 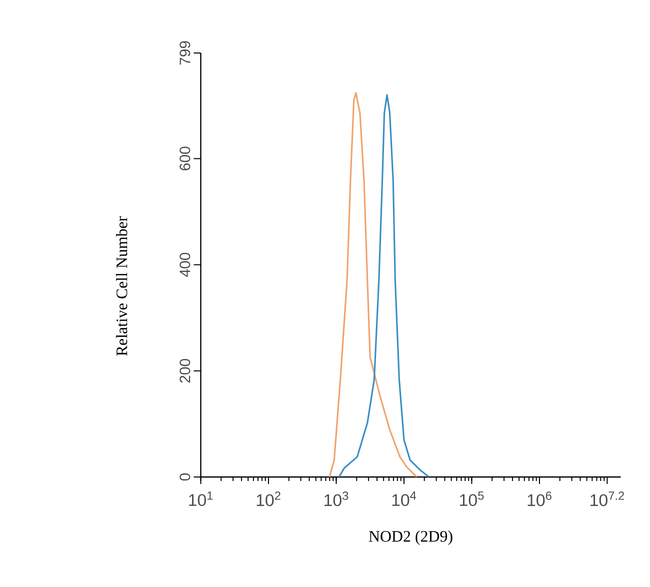 What do you see at coordinates (404, 499) in the screenshot?
I see `x-tick-label: 10$^{4}$` at bounding box center [404, 499].